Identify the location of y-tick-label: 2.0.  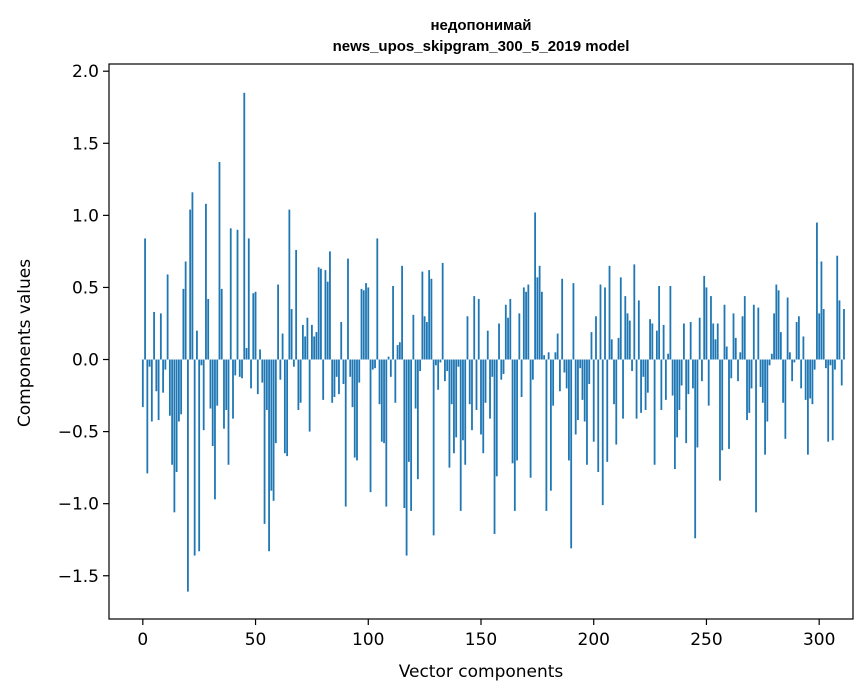
(85, 72).